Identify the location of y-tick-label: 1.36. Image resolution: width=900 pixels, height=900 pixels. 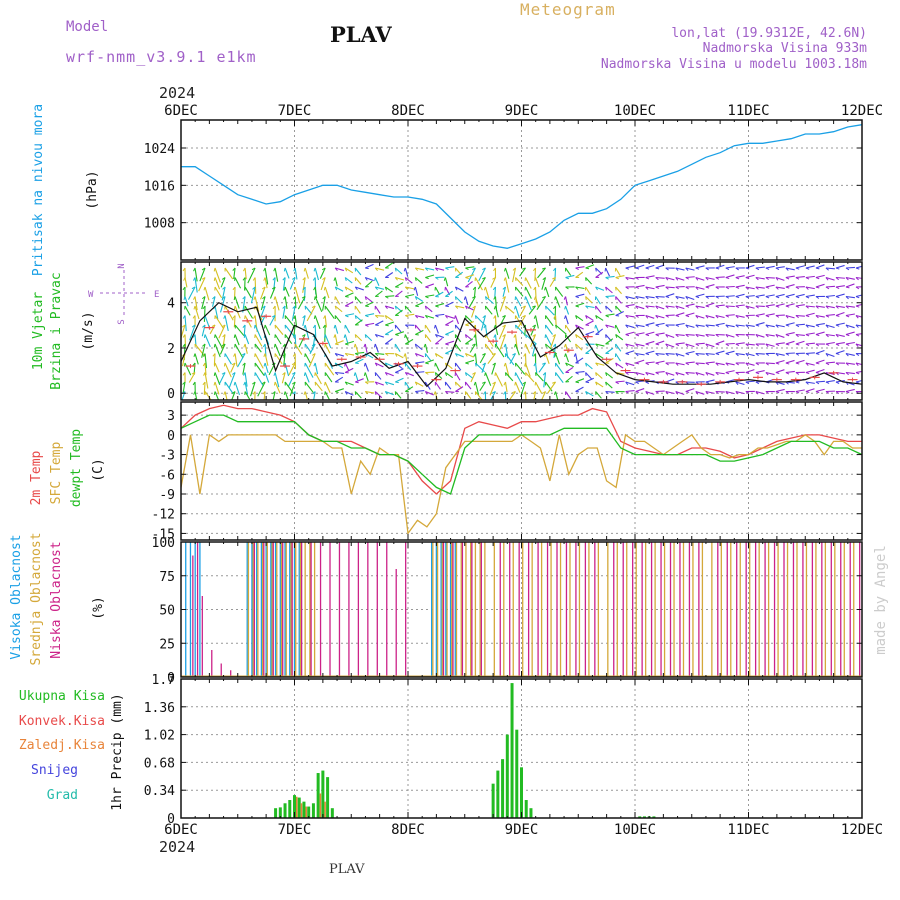
(159, 708).